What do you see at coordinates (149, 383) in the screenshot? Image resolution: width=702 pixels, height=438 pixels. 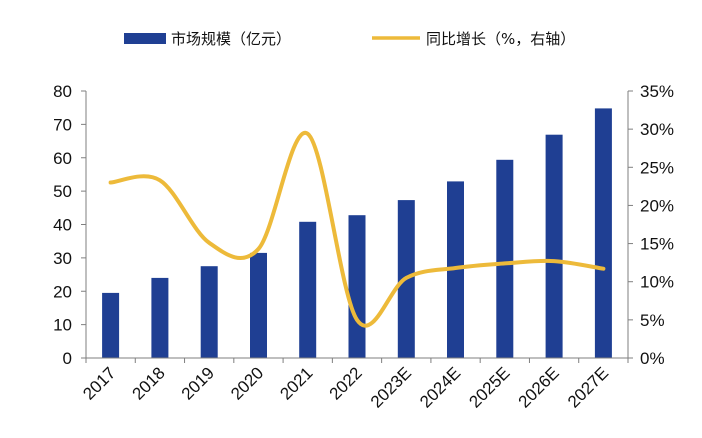 I see `x-tick-label: 2018` at bounding box center [149, 383].